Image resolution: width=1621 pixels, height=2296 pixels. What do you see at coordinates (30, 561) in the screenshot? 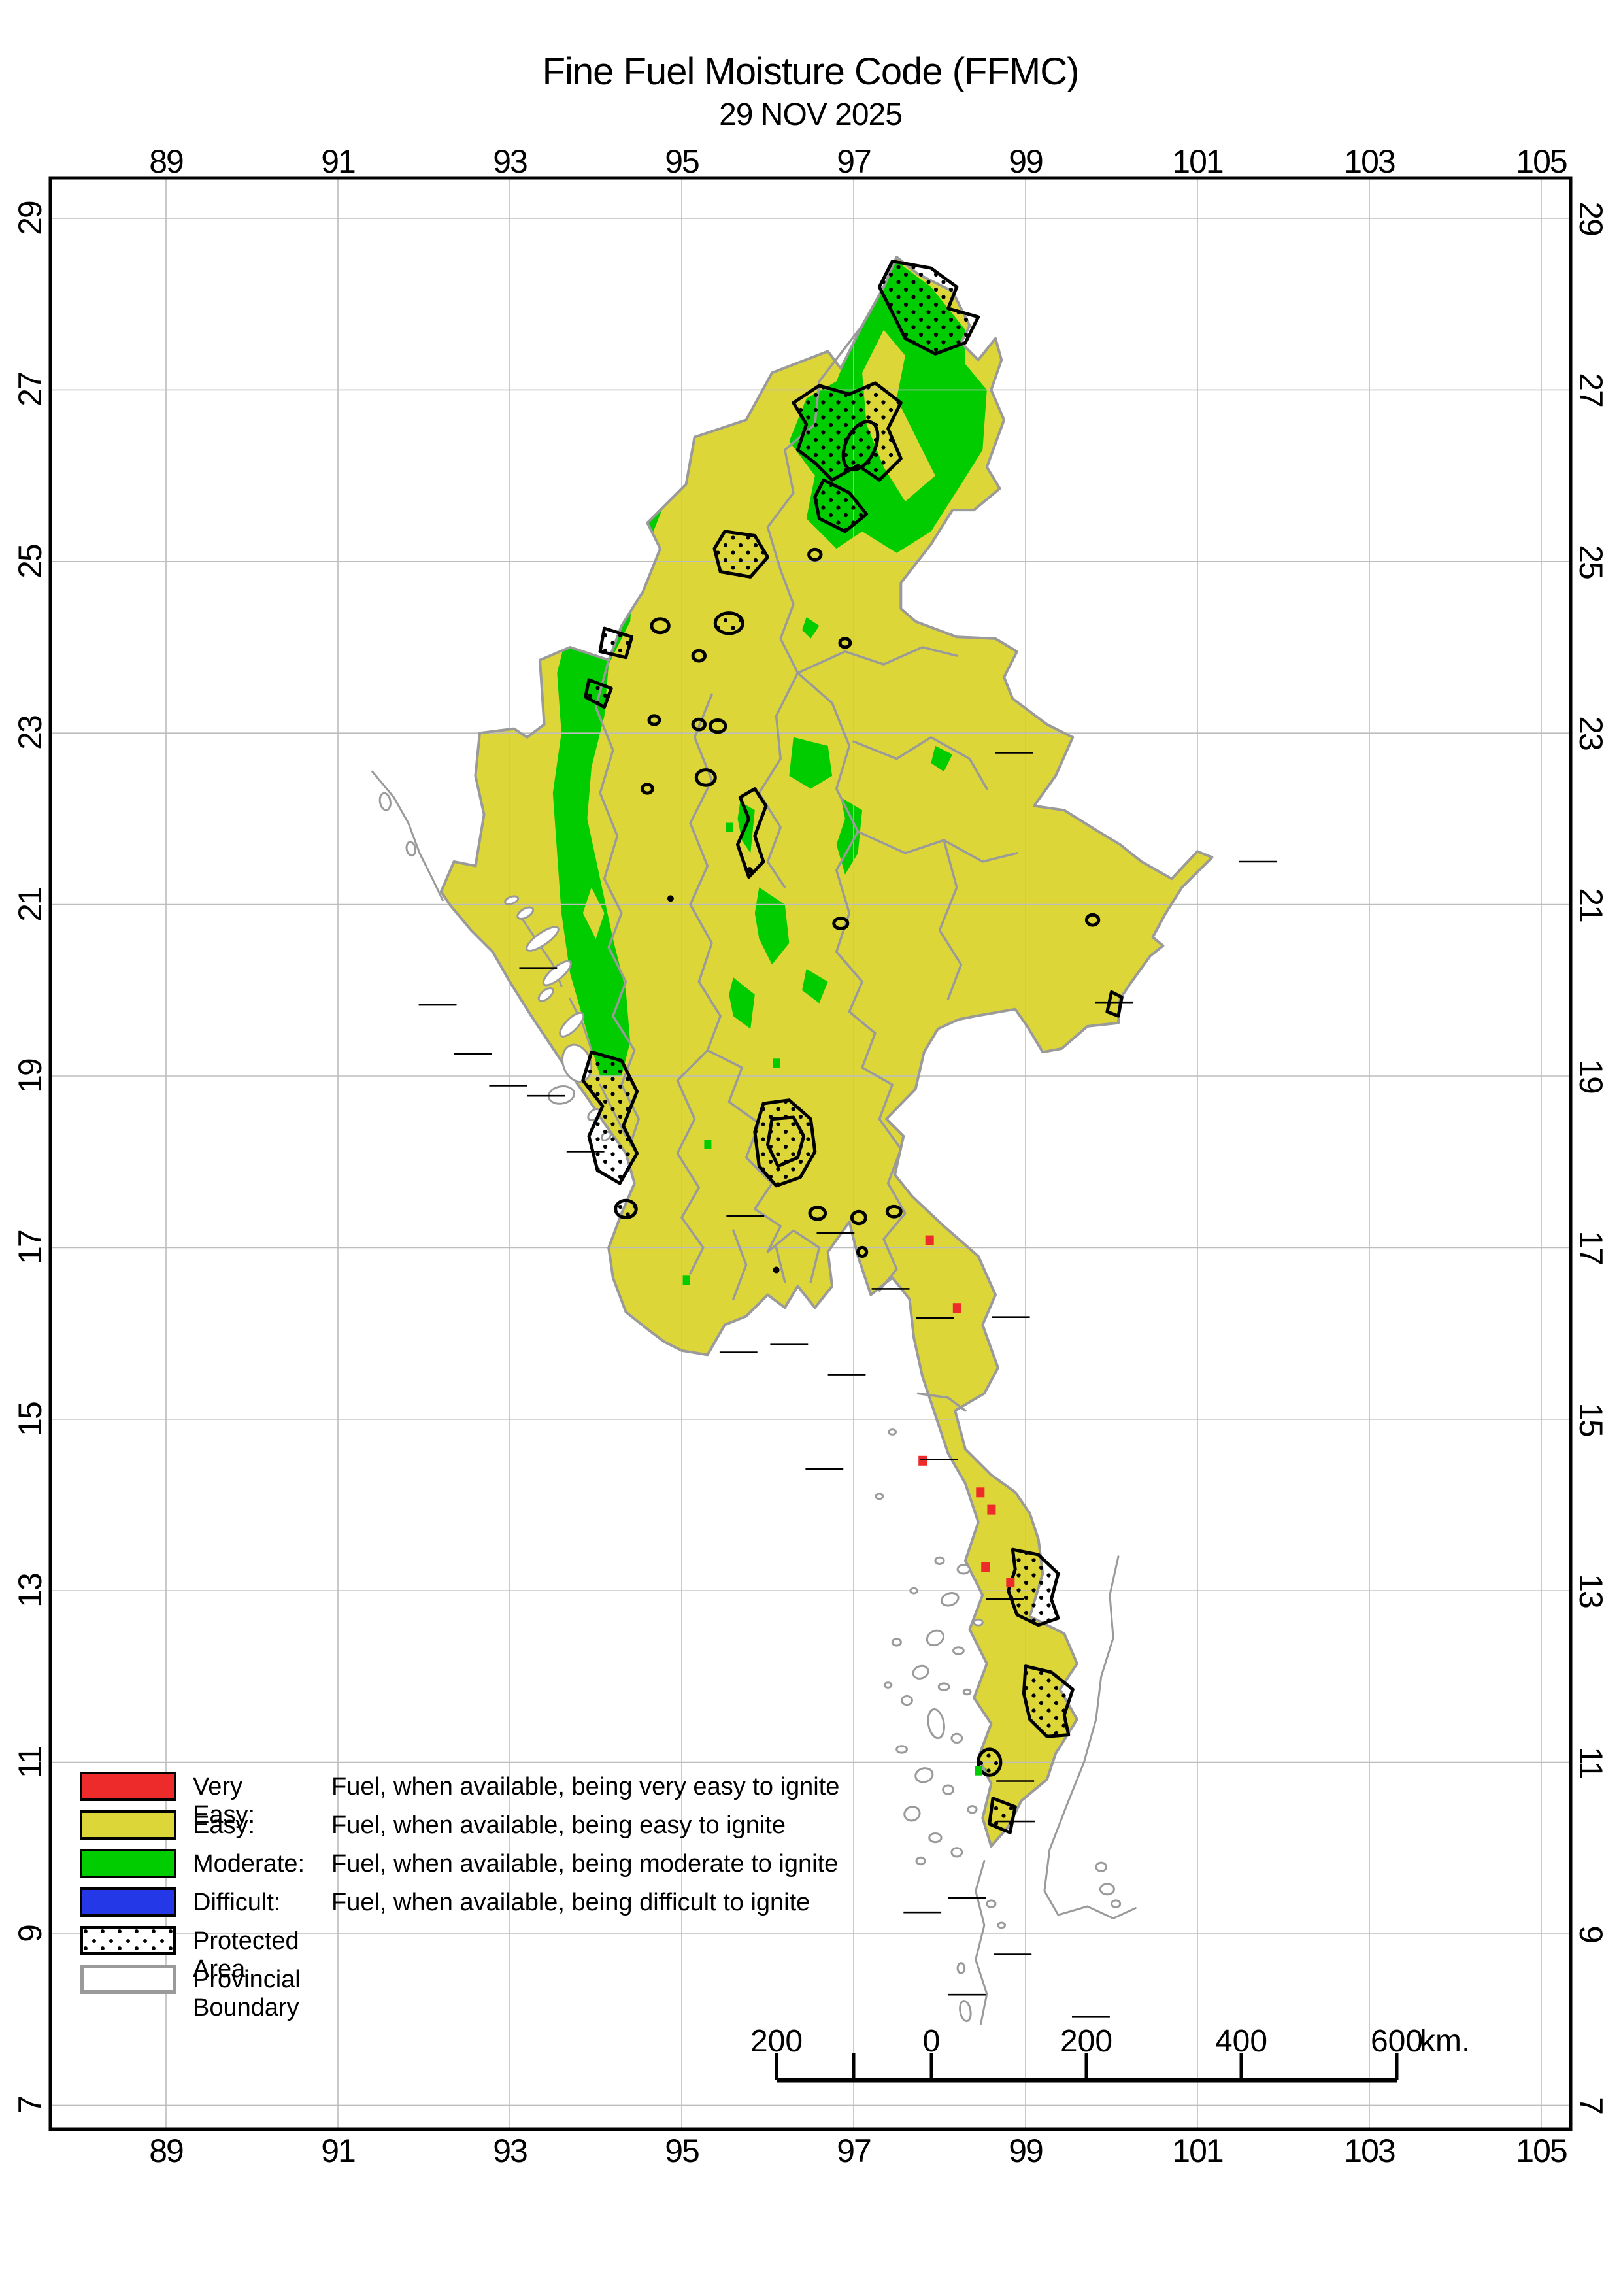
I see `lat-label-left-25: 25` at bounding box center [30, 561].